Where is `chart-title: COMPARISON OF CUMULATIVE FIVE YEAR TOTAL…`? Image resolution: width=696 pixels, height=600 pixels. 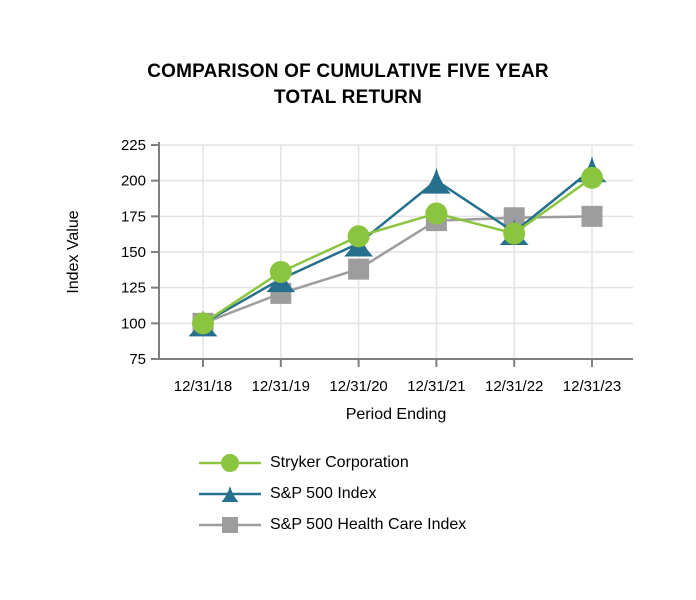 chart-title: COMPARISON OF CUMULATIVE FIVE YEAR TOTAL… is located at coordinates (348, 85).